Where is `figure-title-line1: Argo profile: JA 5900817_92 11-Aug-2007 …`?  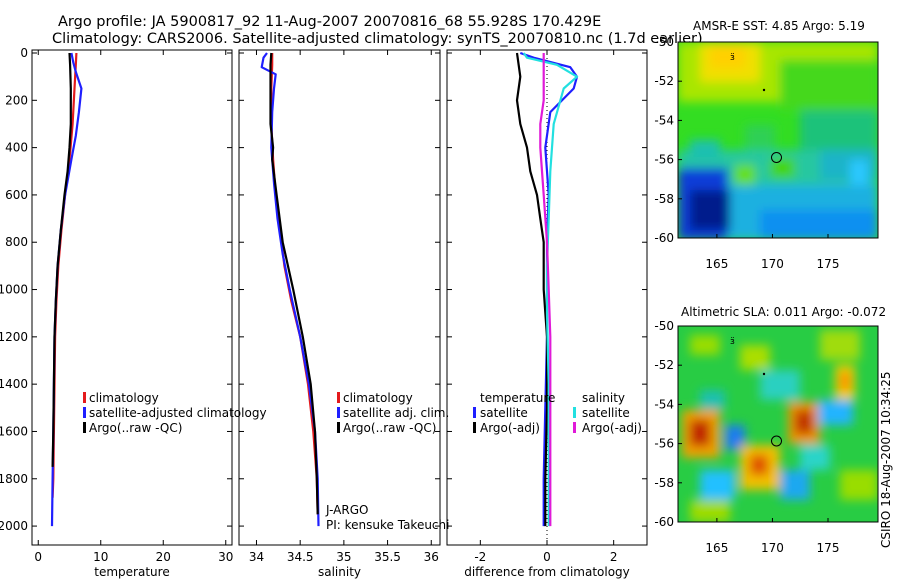
figure-title-line1: Argo profile: JA 5900817_92 11-Aug-2007 … is located at coordinates (329, 22).